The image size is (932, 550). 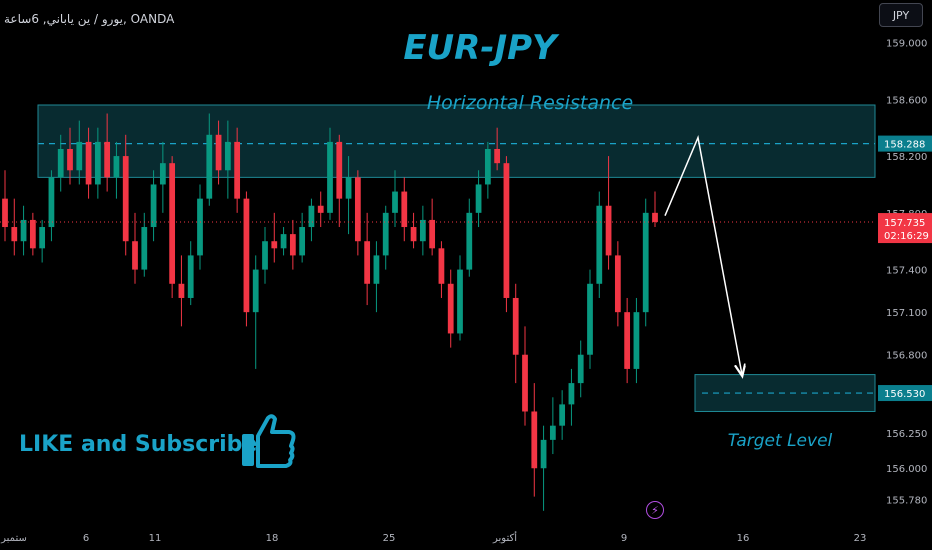 What do you see at coordinates (389, 538) in the screenshot?
I see `time-tick-label: 25` at bounding box center [389, 538].